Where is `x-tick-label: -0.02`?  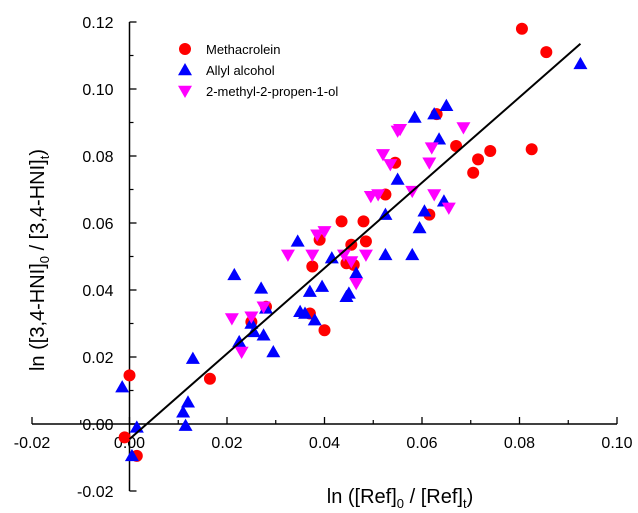
x-tick-label: -0.02 is located at coordinates (32, 443).